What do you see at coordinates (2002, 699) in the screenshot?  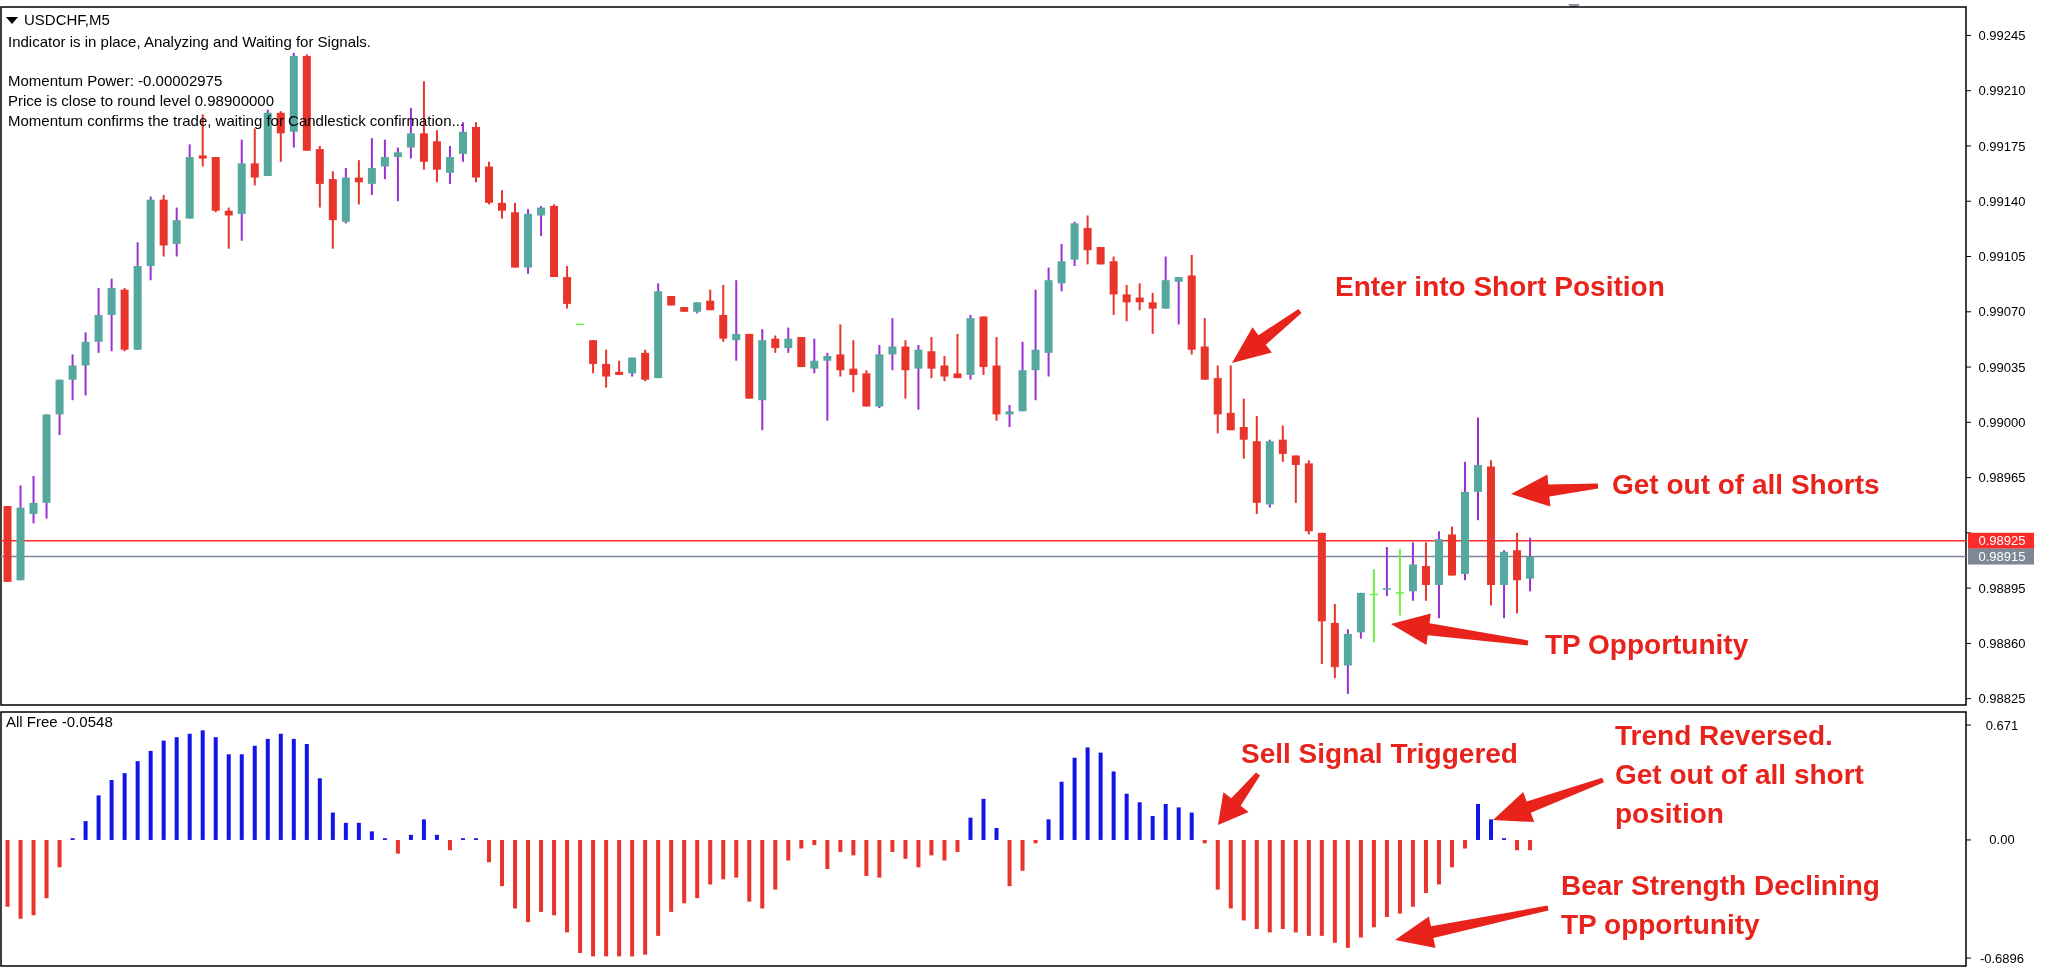 I see `y-tick-label: 0.98825` at bounding box center [2002, 699].